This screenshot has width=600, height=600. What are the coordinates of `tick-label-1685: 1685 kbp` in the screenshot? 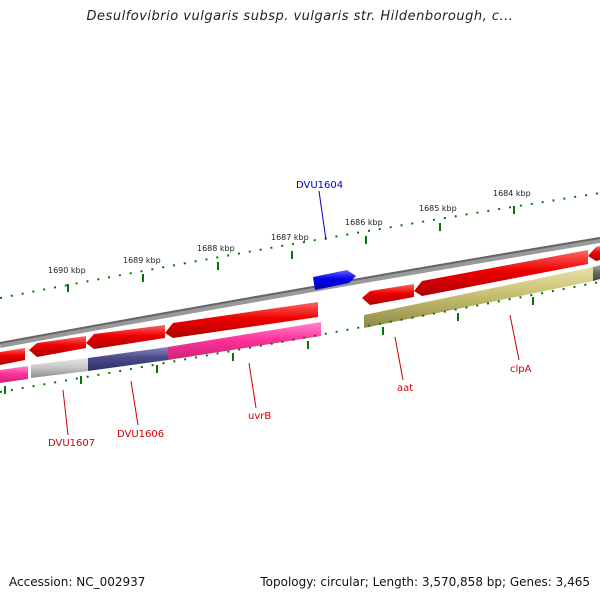 It's located at (438, 208).